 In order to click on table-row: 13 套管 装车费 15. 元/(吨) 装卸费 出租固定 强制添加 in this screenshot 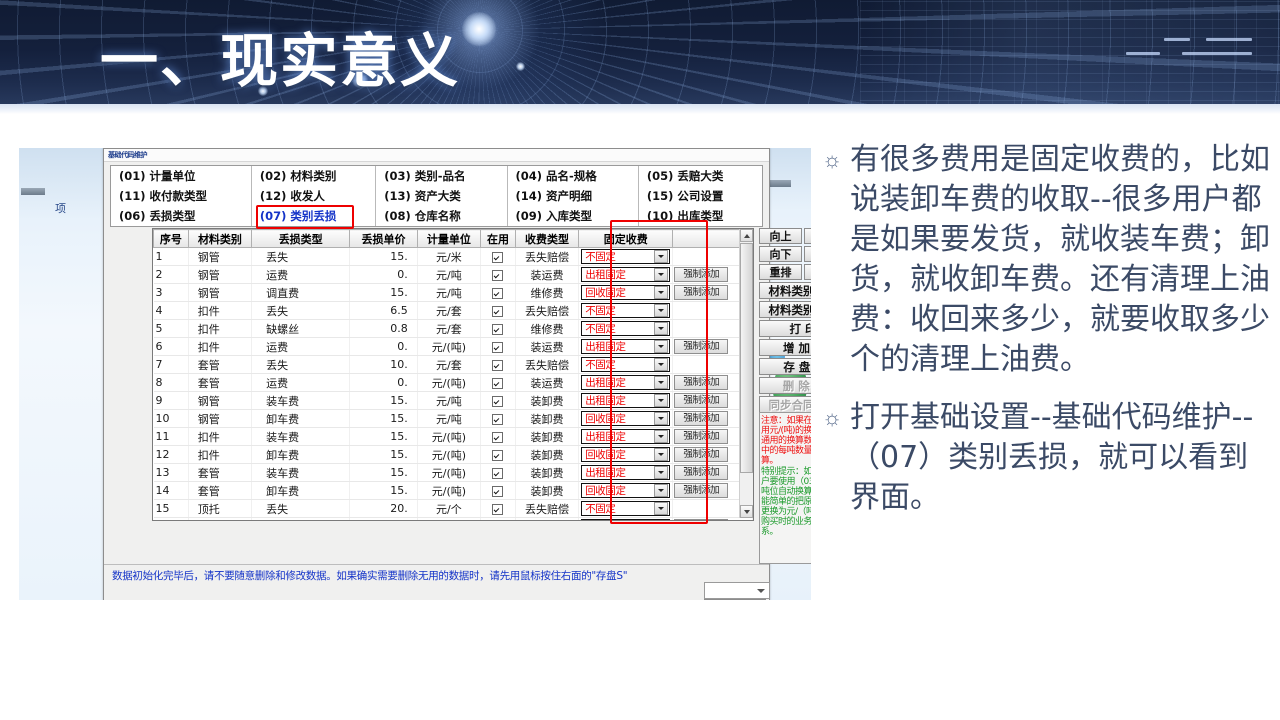, I will do `click(453, 472)`.